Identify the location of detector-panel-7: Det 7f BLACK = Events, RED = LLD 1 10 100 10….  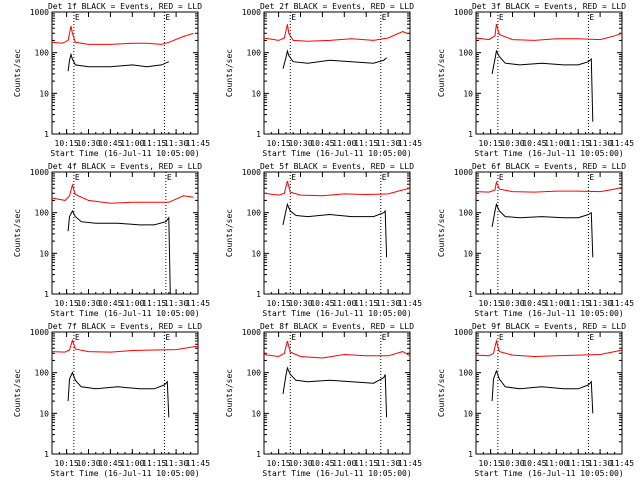
(111, 400).